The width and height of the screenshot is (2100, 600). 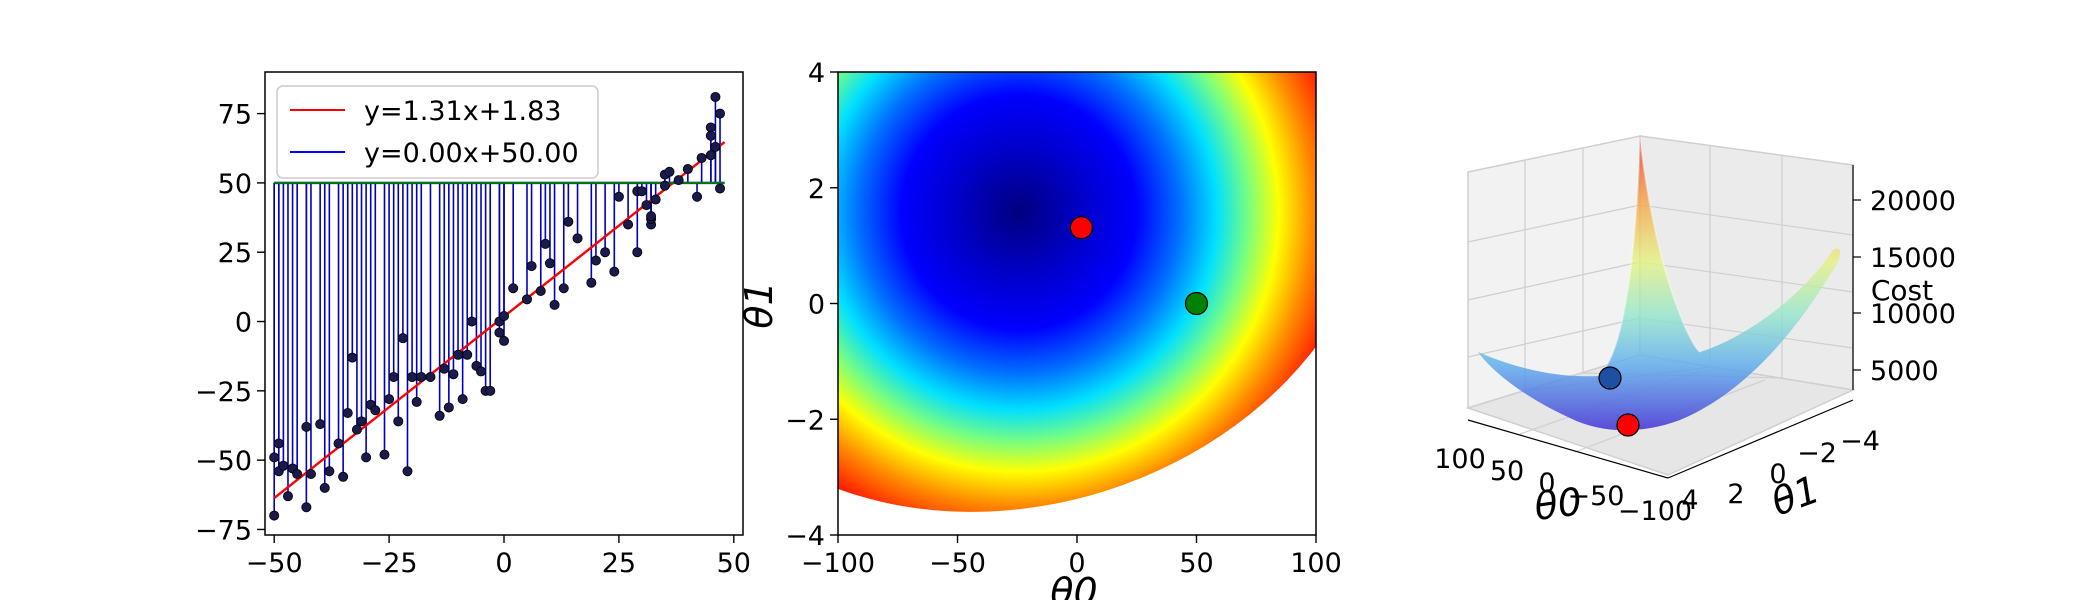 What do you see at coordinates (1196, 303) in the screenshot?
I see `initial-marker` at bounding box center [1196, 303].